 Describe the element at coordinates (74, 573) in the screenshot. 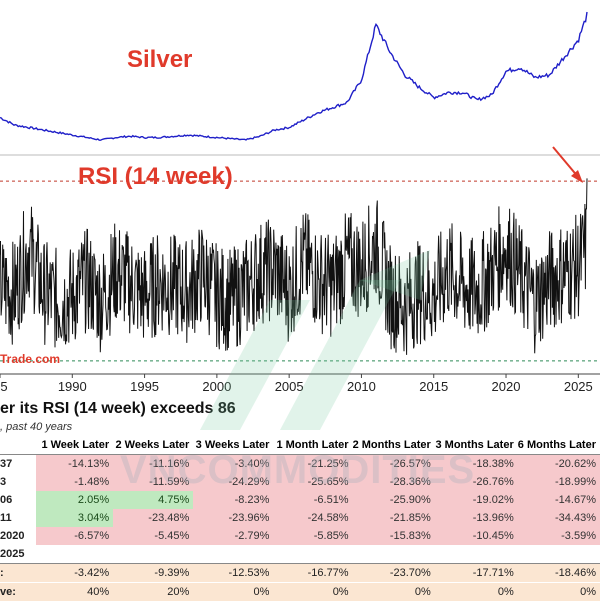

I see `summary-cell: -3.42%` at that location.